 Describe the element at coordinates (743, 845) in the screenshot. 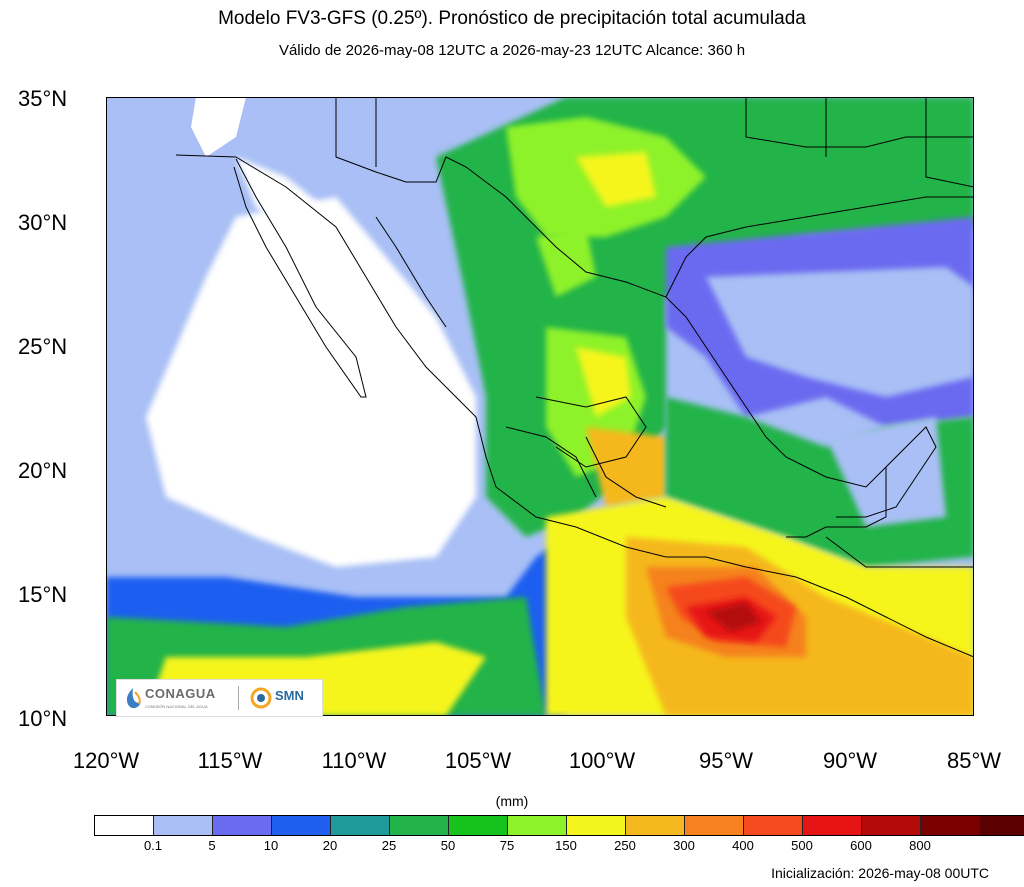

I see `colorbar-tick-label: 400` at that location.